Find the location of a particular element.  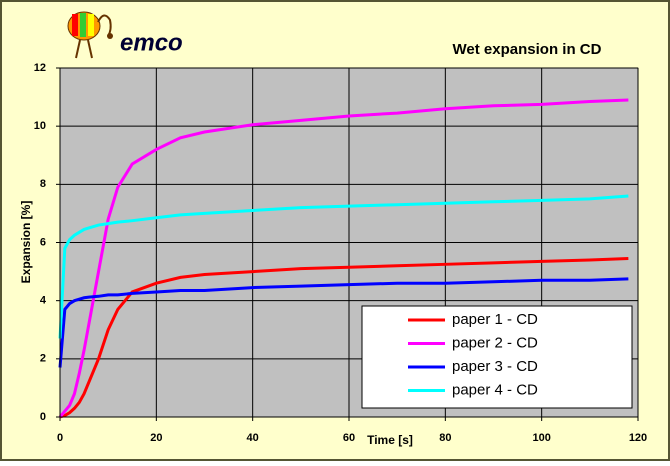

logo-bird is located at coordinates (90, 35).